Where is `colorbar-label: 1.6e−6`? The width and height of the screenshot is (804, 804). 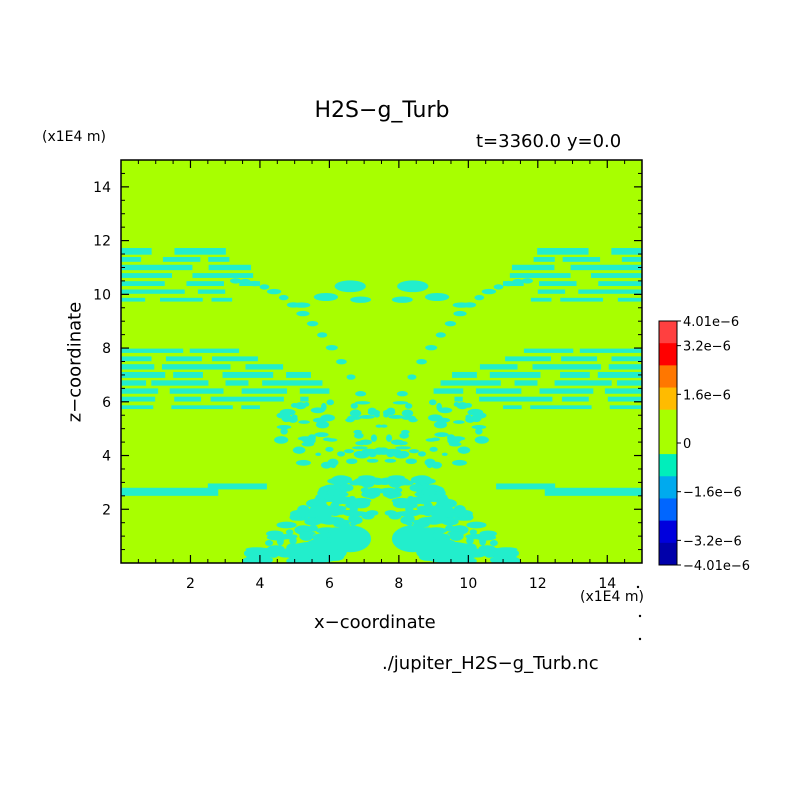
colorbar-label: 1.6e−6 is located at coordinates (707, 395).